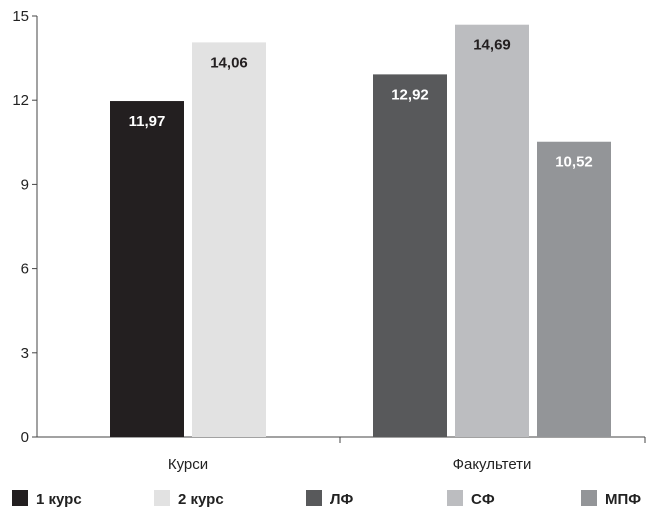 This screenshot has height=510, width=654. What do you see at coordinates (20, 100) in the screenshot?
I see `y-tick-label: 12` at bounding box center [20, 100].